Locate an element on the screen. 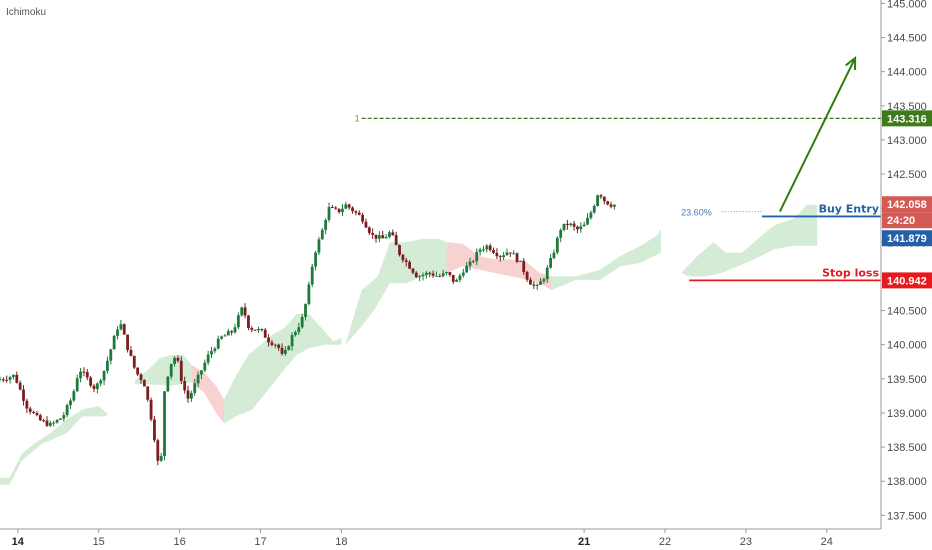  svg-text: 22 is located at coordinates (665, 542).